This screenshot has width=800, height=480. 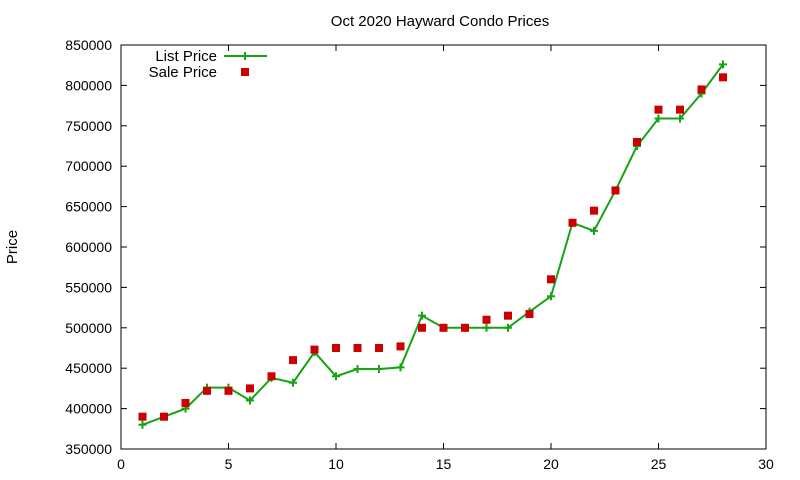 I want to click on x-tick-label: 0, so click(x=121, y=464).